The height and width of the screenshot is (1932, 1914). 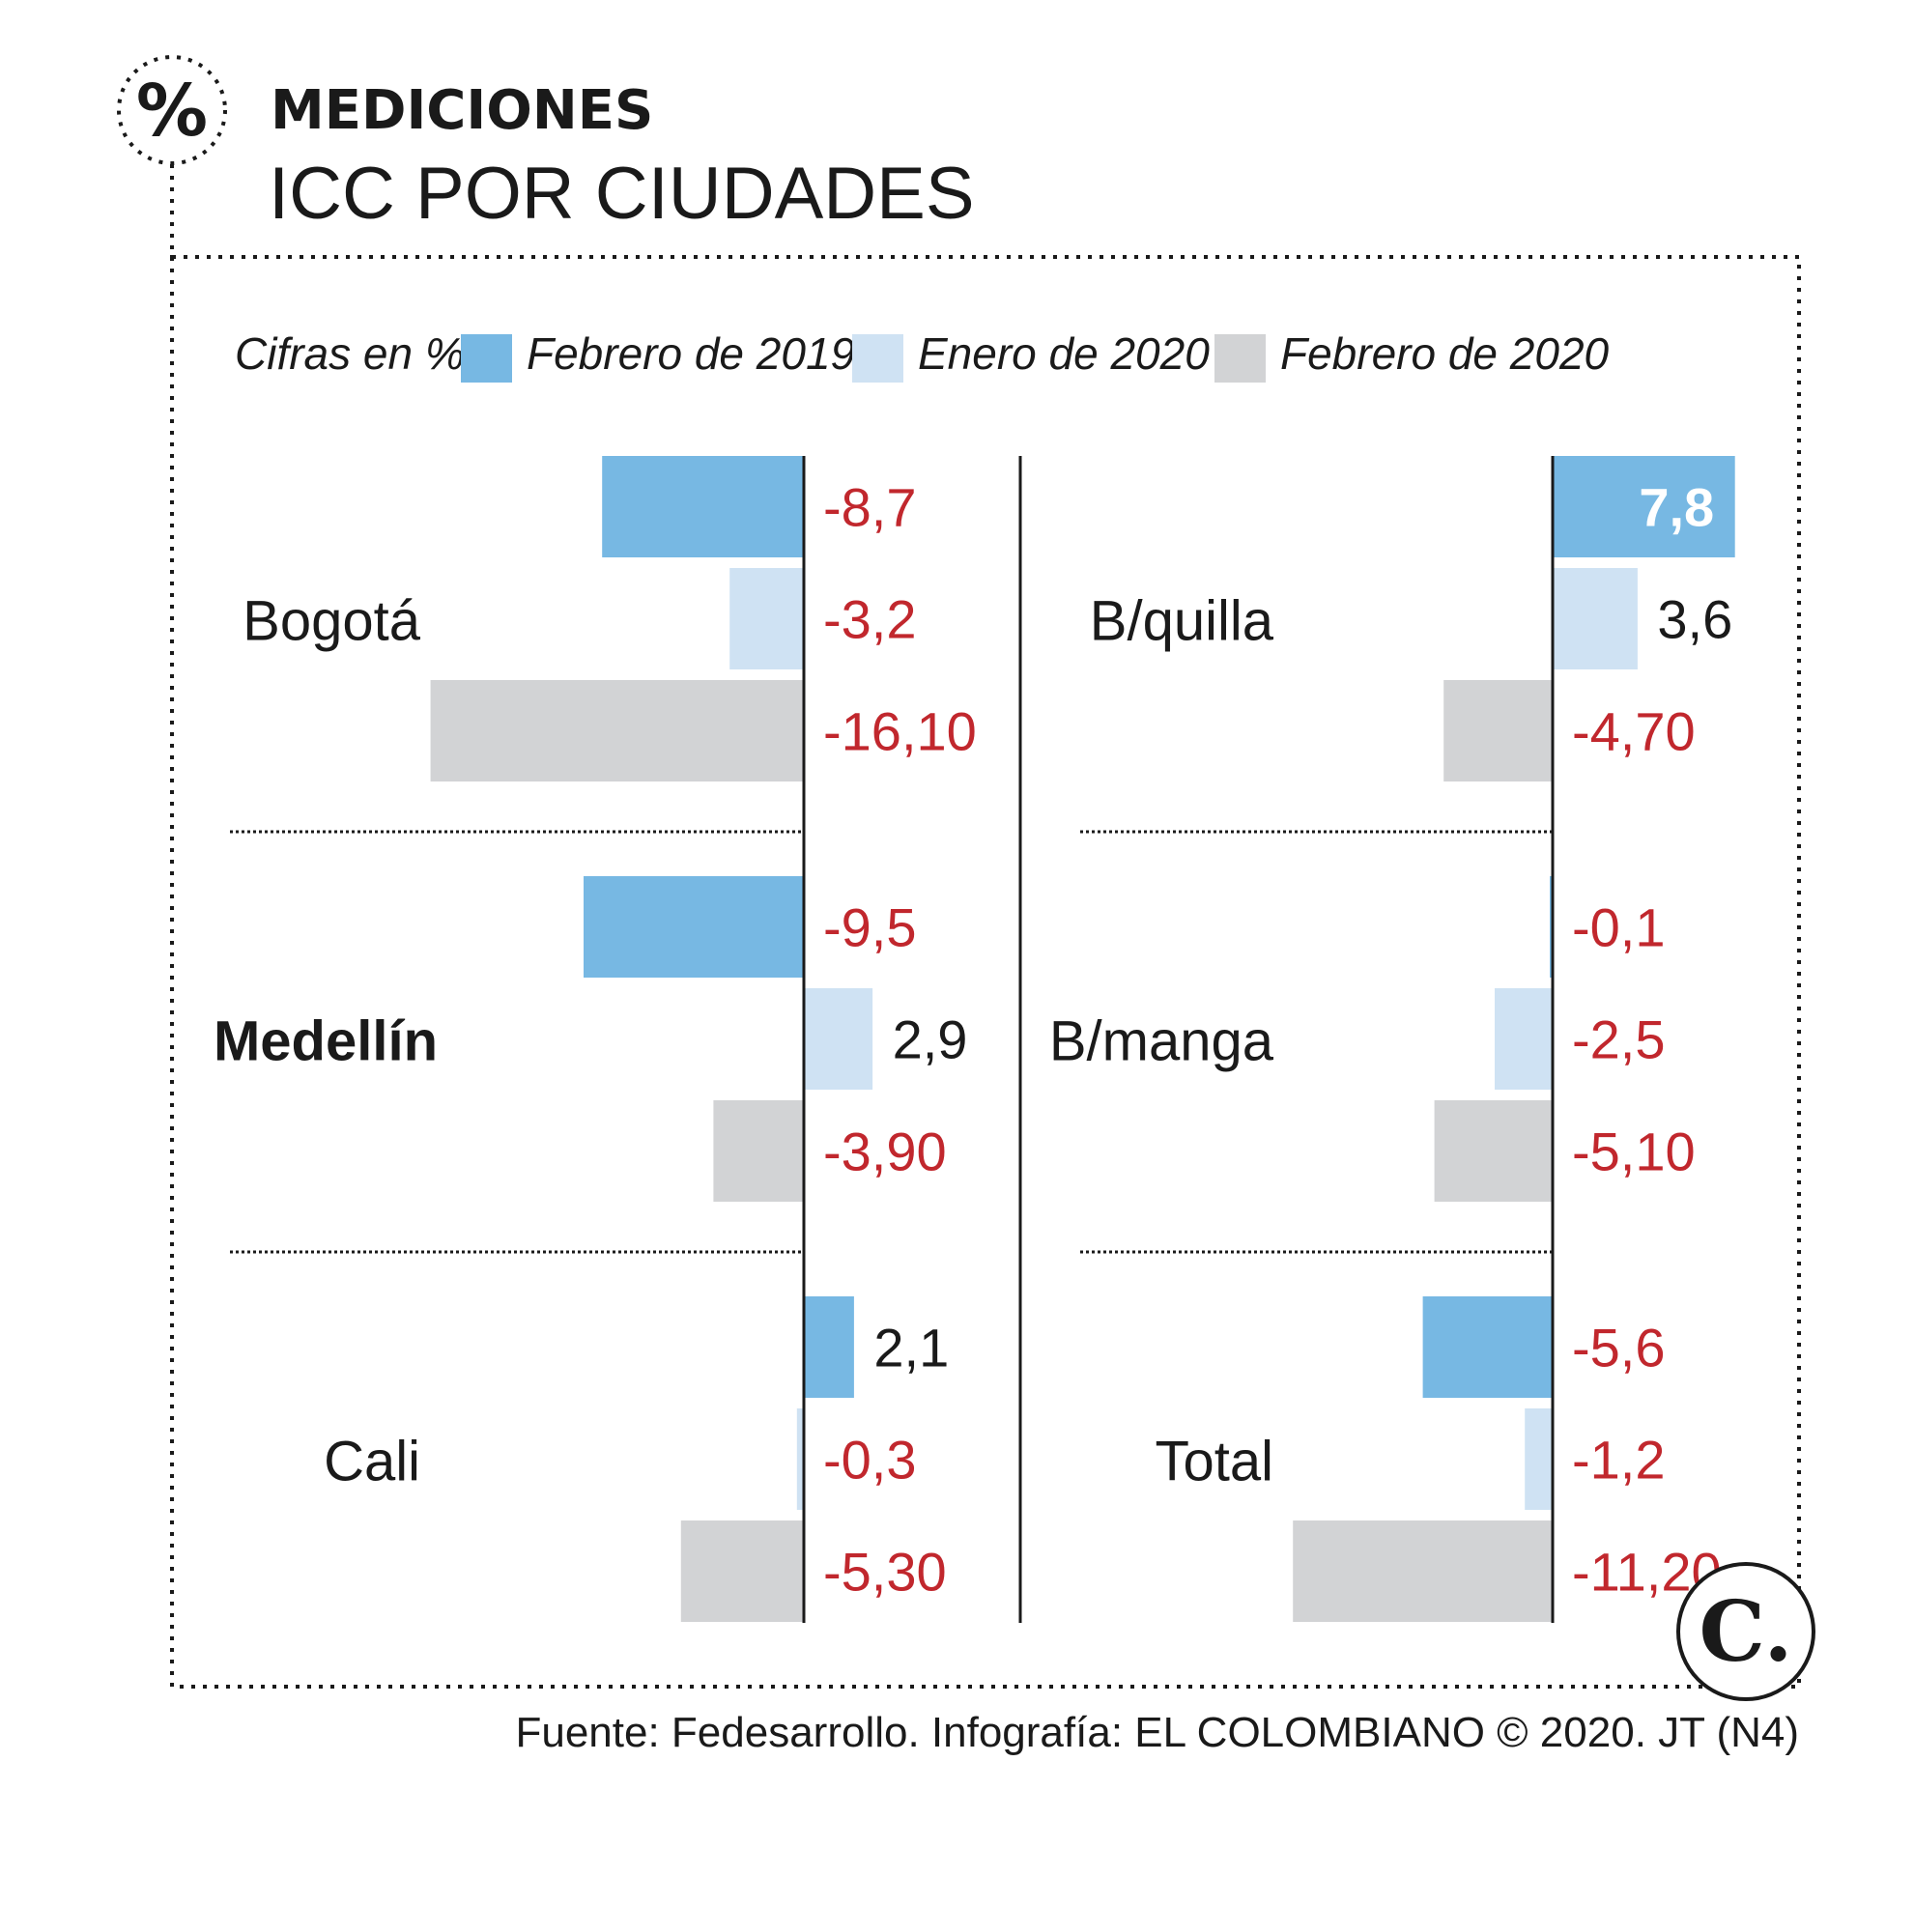 I want to click on legend-swatch-feb-2020, so click(x=1240, y=358).